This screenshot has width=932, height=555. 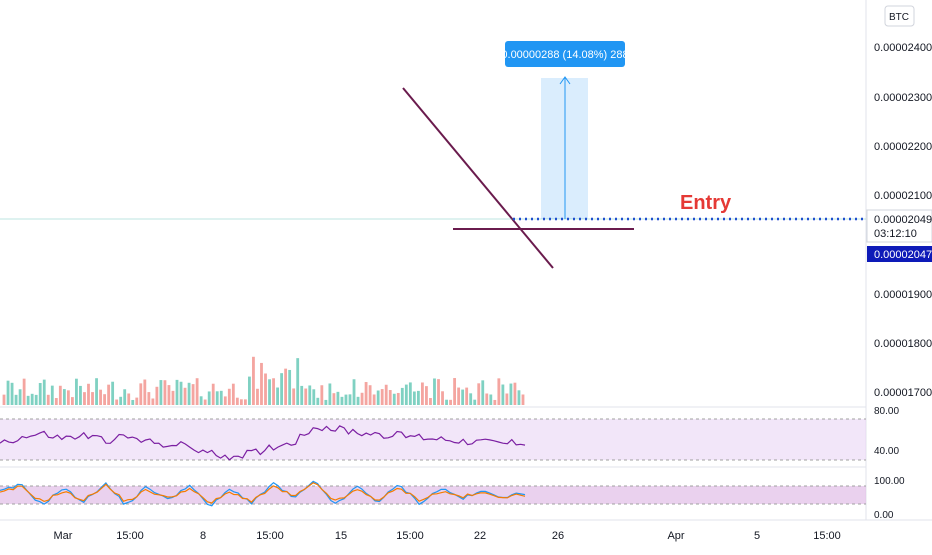 What do you see at coordinates (903, 344) in the screenshot?
I see `y-tick: 0.00001800` at bounding box center [903, 344].